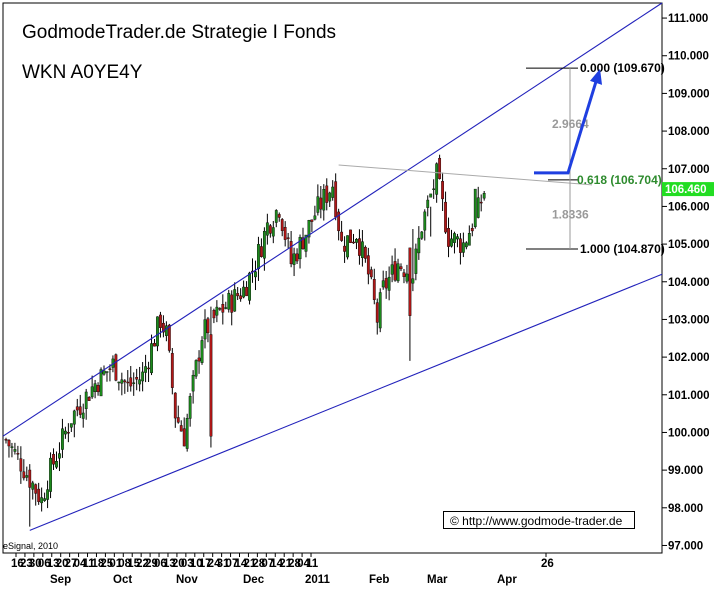  I want to click on x-tick-label: 21, so click(285, 564).